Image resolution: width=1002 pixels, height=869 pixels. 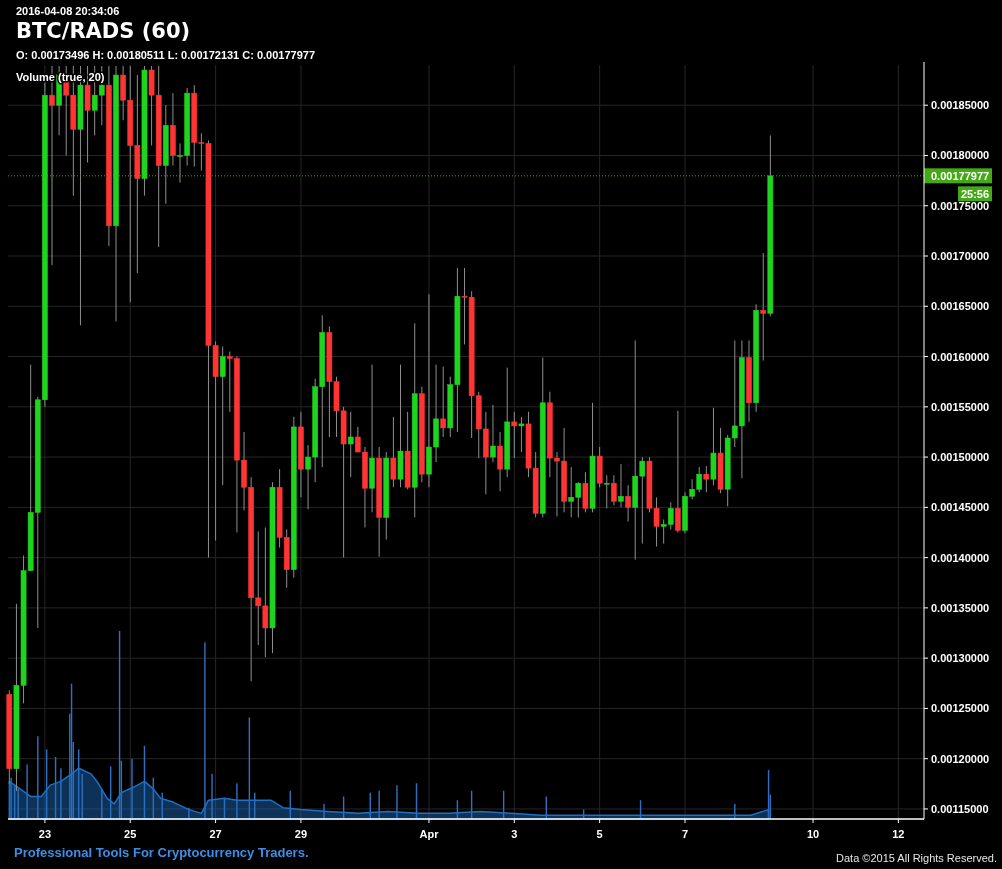 What do you see at coordinates (960, 457) in the screenshot?
I see `y-tick-label: 0.00150000` at bounding box center [960, 457].